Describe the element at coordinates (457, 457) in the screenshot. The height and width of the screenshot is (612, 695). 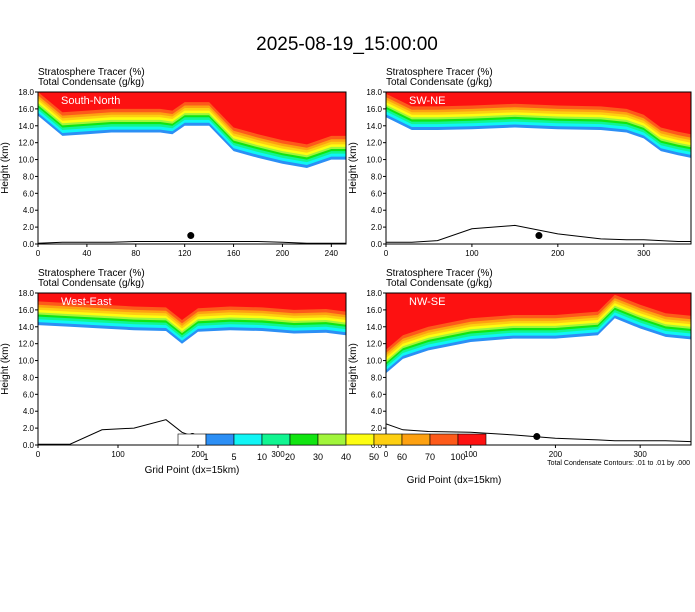
I see `colorbar-tick-label: 100` at that location.